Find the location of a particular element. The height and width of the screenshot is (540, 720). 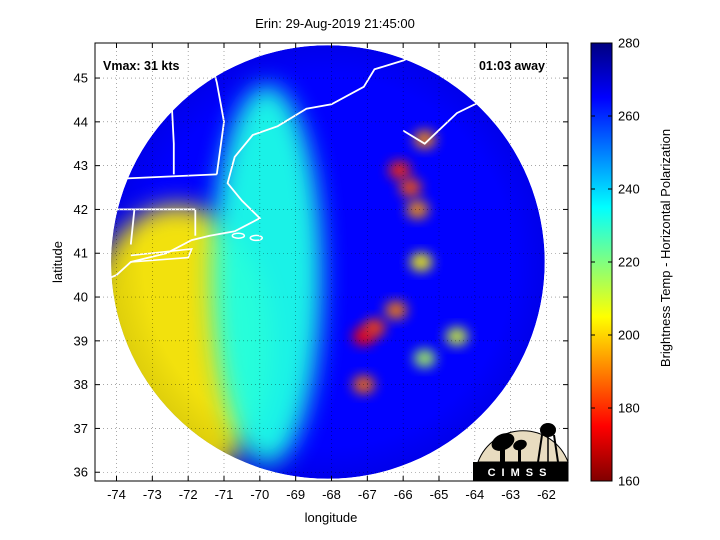

colorbar-tick-label: 180 is located at coordinates (629, 408).